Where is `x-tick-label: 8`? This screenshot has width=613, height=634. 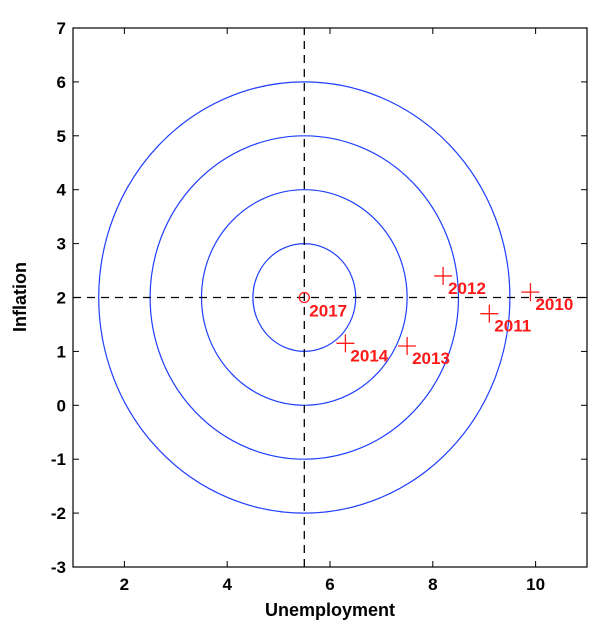
x-tick-label: 8 is located at coordinates (432, 584).